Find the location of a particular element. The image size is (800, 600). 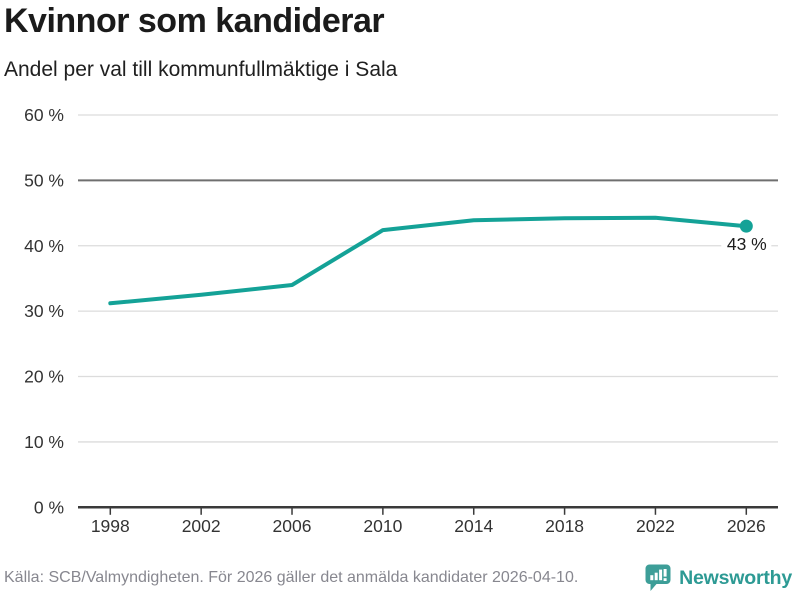

newsworthy-logo-link: Newsworthy is located at coordinates (718, 578).